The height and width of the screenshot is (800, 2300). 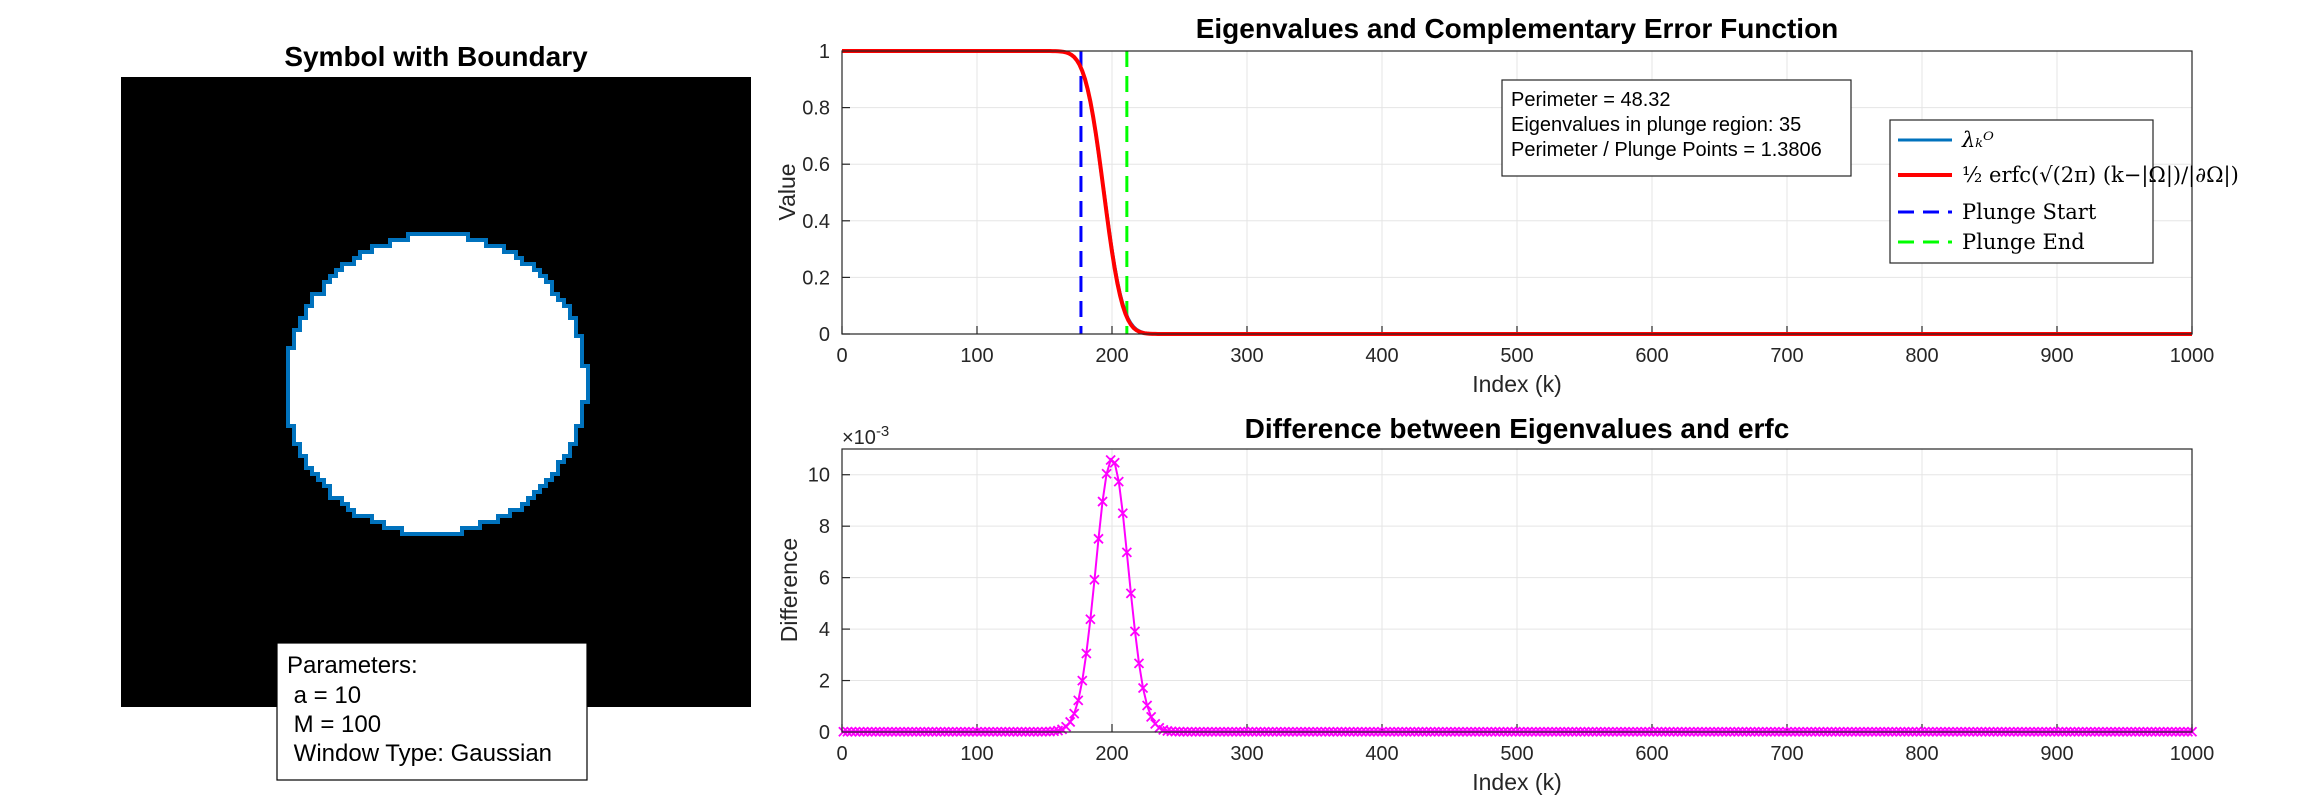 What do you see at coordinates (1111, 356) in the screenshot?
I see `eigen-x-tick-label: 200` at bounding box center [1111, 356].